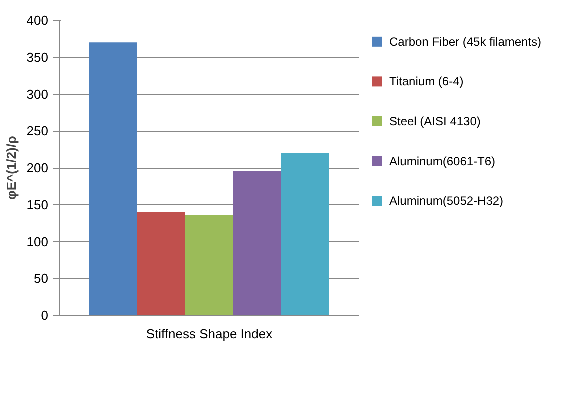  I want to click on legend-label: Steel (AISI 4130), so click(435, 121).